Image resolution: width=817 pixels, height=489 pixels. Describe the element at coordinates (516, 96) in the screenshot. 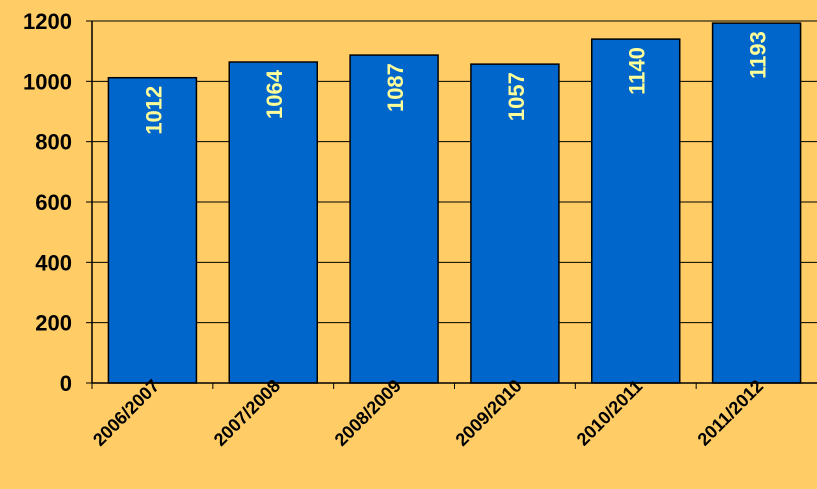

I see `data-label: 1057` at that location.